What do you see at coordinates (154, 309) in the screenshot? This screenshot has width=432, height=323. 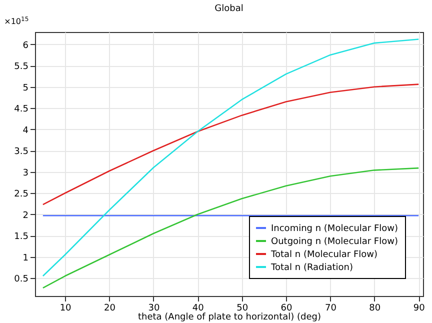 I see `x-tick-label: 30` at bounding box center [154, 309].